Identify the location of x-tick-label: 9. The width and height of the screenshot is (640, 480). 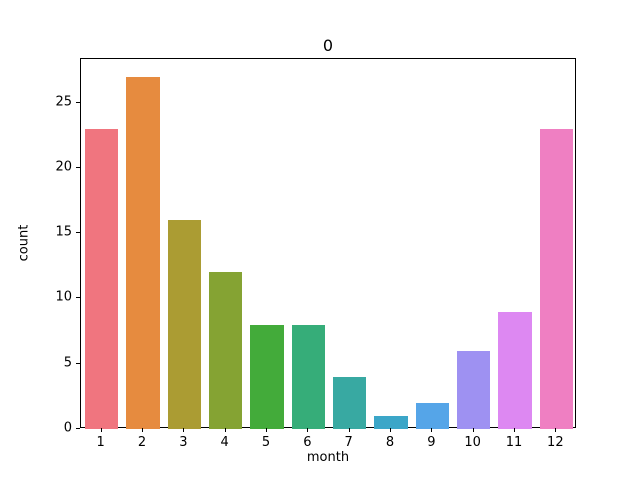
(431, 442).